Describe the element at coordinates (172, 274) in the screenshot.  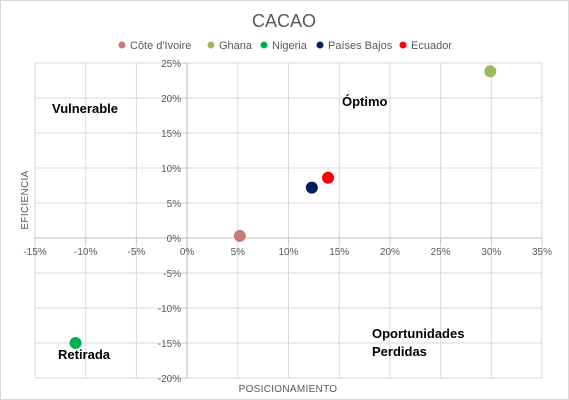
I see `y-tick-label: -5%` at that location.